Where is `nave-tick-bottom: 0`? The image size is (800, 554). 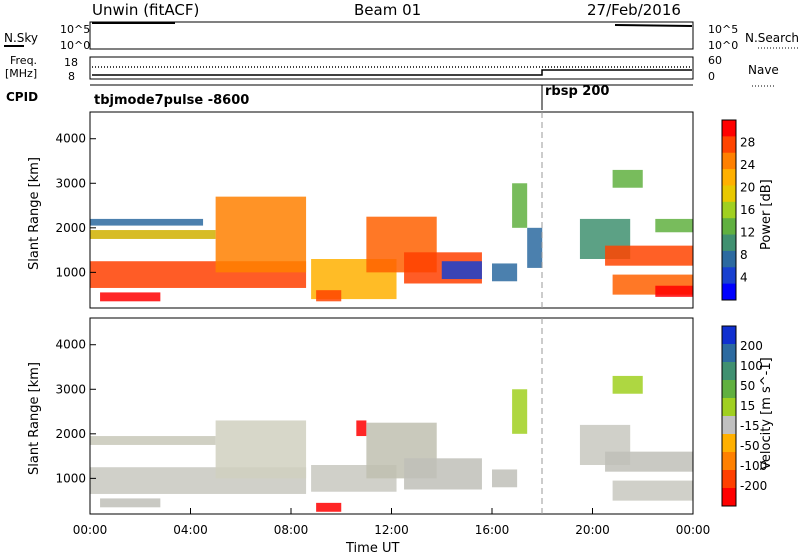
nave-tick-bottom: 0 is located at coordinates (711, 76).